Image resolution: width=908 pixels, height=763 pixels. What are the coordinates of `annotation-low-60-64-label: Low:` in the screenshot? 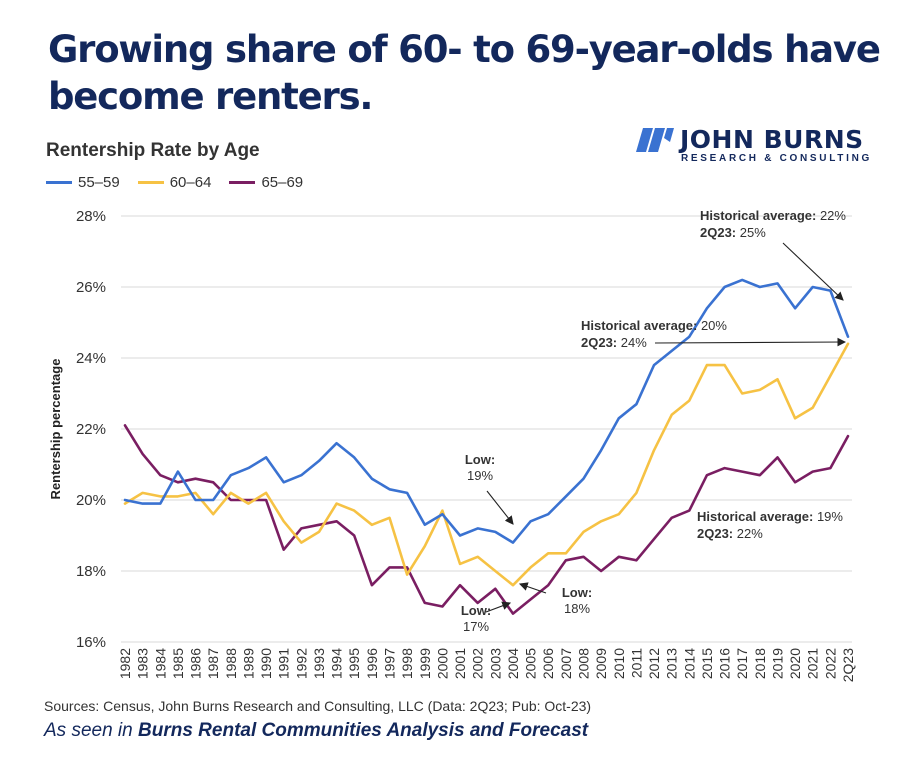 It's located at (577, 592).